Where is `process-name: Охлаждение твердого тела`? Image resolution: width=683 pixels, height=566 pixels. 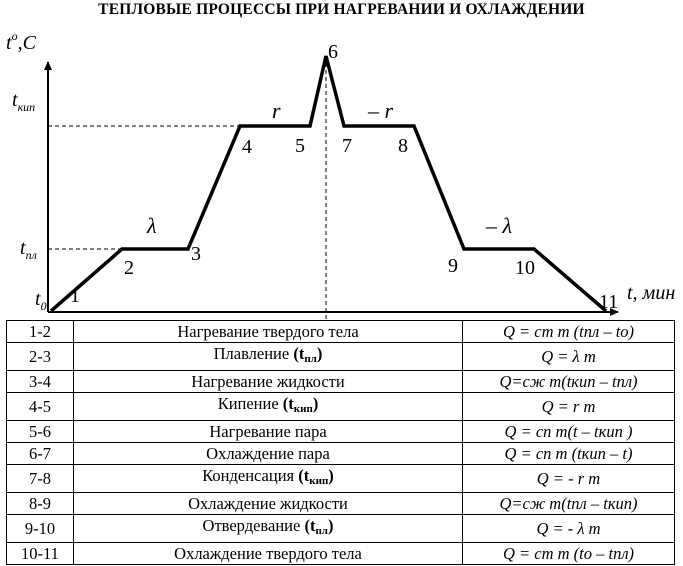
process-name: Охлаждение твердого тела is located at coordinates (268, 553).